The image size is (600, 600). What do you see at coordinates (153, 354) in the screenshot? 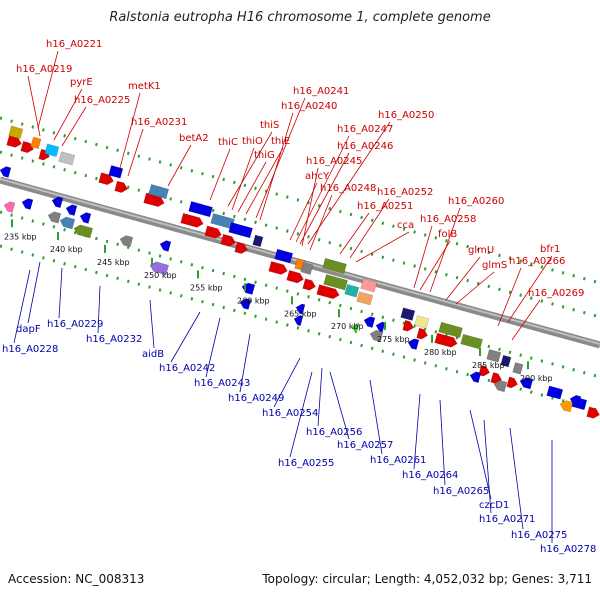
I see `gene-label-reverse: aidB` at bounding box center [153, 354].